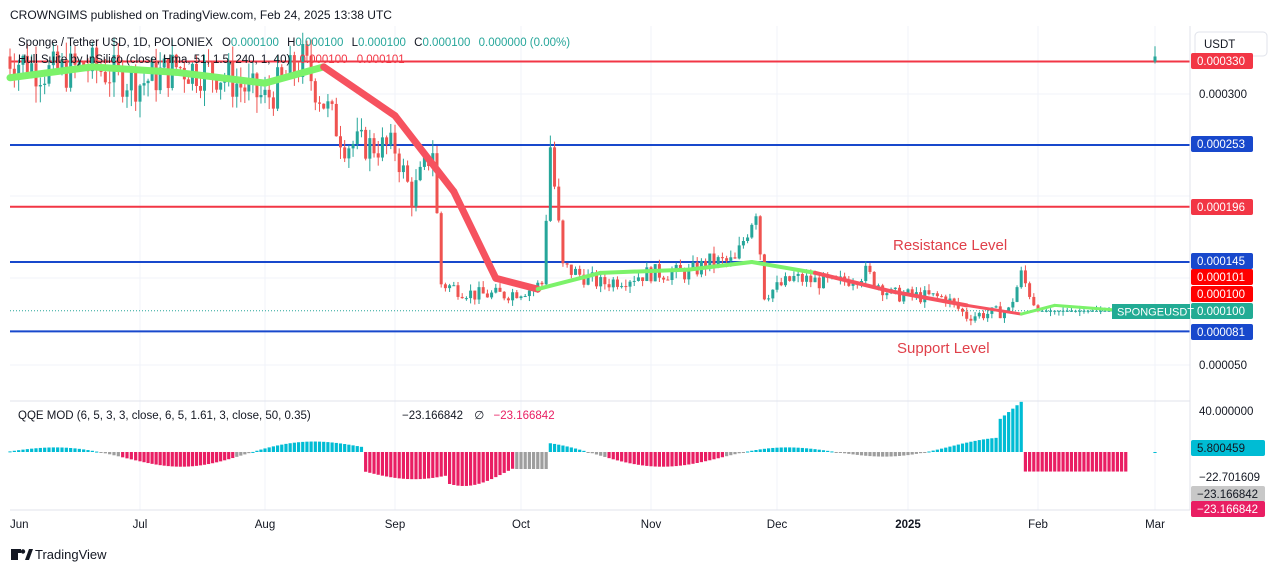  I want to click on qqe-scale-top: 40.000000, so click(1226, 412).